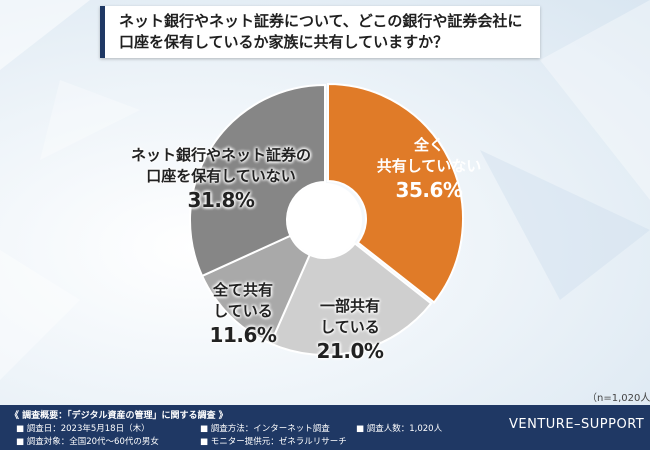 The height and width of the screenshot is (450, 650). Describe the element at coordinates (265, 429) in the screenshot. I see `survey-method: ■ 調査方法：インターネット調査` at that location.